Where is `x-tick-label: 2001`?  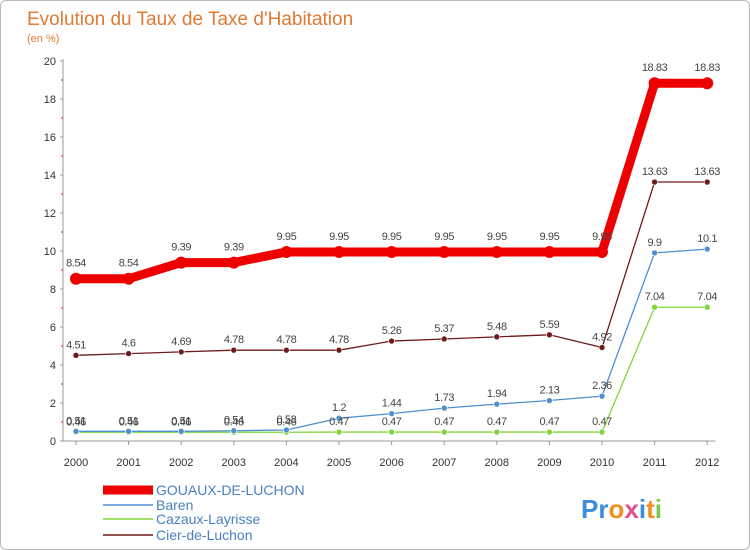
x-tick-label: 2001 is located at coordinates (128, 463).